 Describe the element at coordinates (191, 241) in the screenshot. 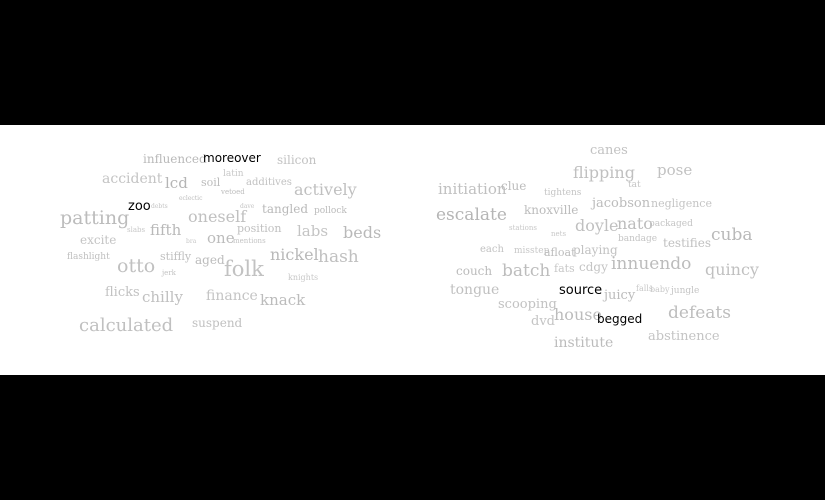

I see `word-bra: bra` at that location.